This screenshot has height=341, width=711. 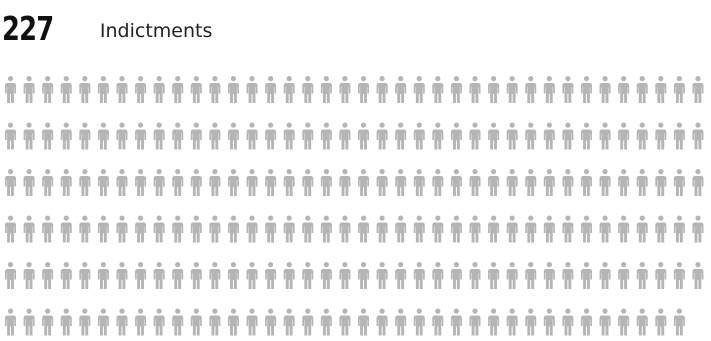 I want to click on chart-header: 227 Indictments, so click(x=107, y=35).